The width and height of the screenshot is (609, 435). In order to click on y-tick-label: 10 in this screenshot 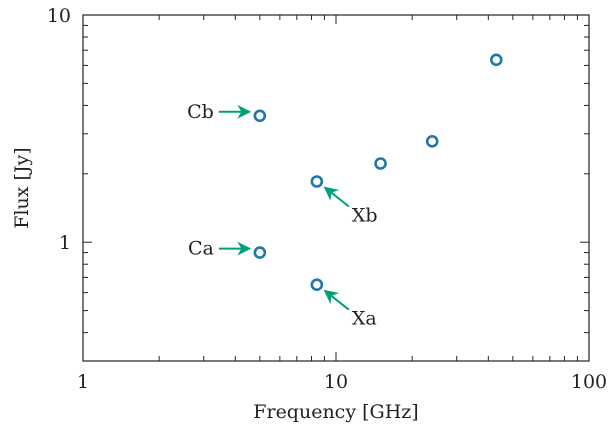, I will do `click(59, 16)`.